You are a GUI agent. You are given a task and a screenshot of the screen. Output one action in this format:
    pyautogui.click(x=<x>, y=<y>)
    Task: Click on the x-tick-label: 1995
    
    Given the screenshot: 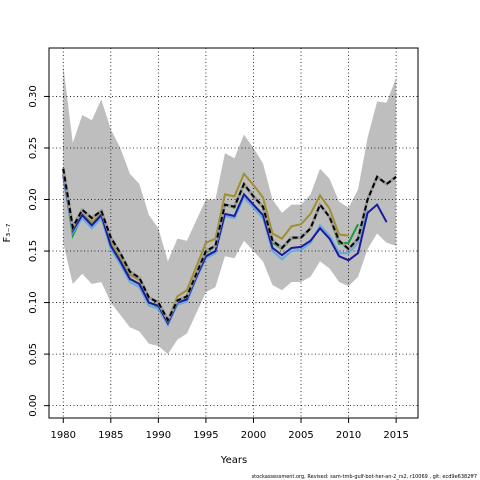 What is the action you would take?
    pyautogui.click(x=205, y=435)
    